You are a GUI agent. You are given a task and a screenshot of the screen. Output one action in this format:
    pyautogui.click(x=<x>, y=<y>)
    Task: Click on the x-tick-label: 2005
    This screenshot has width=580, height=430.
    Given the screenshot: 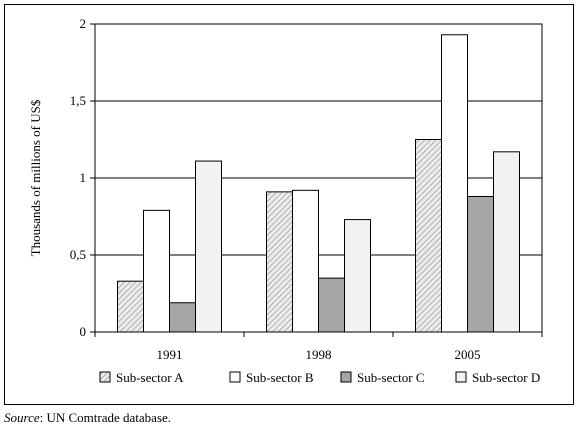 What is the action you would take?
    pyautogui.click(x=468, y=354)
    